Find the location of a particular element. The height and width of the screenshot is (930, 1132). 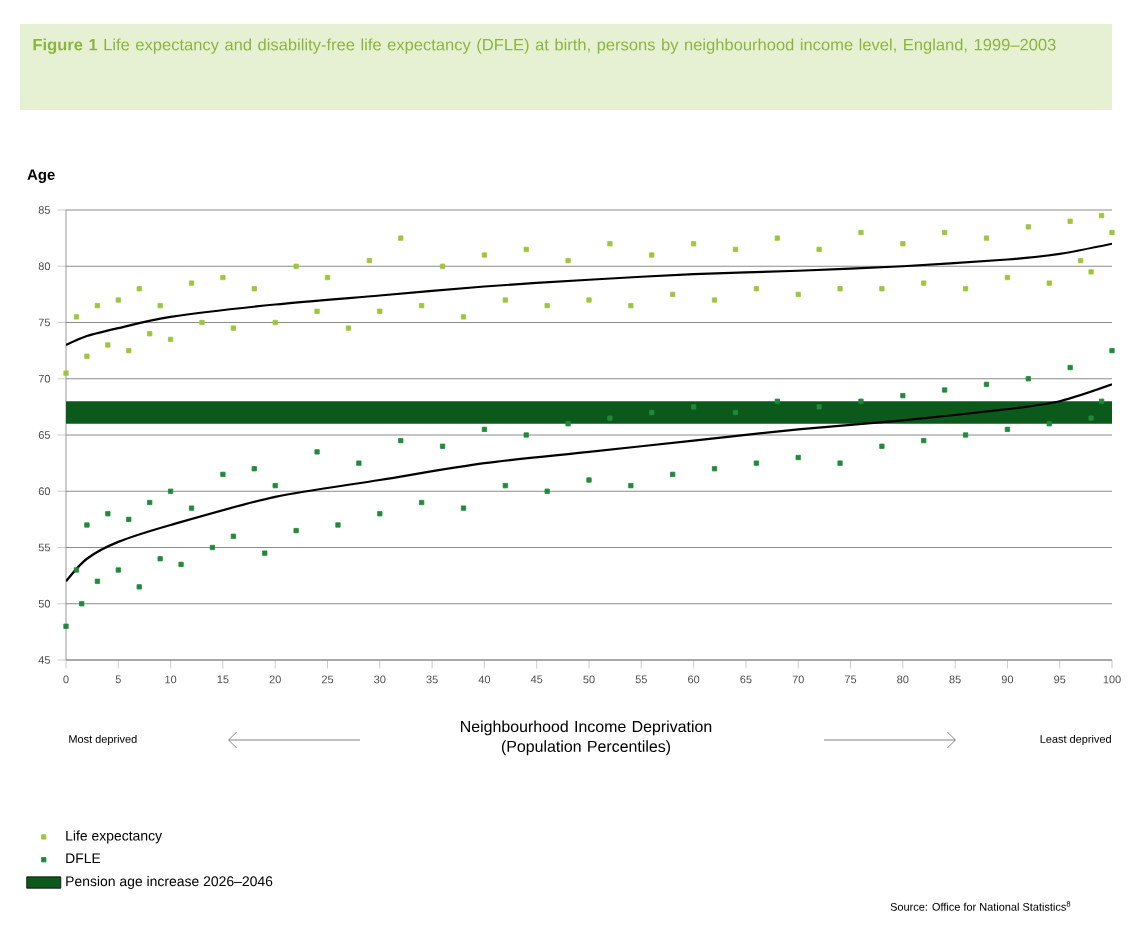

chart-title: Figure 1 Life expectancy and disability-free life expectancy (DFLE) at birth, persons by neighbourhood income level, England, 1999–2003 is located at coordinates (544, 46).